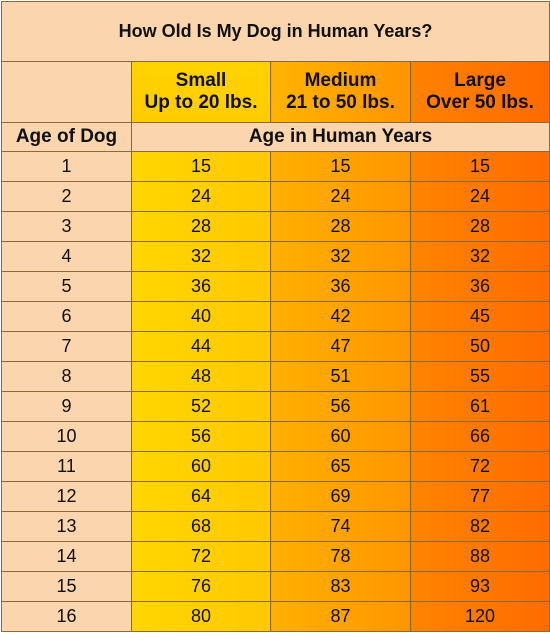 The height and width of the screenshot is (643, 550). I want to click on large-value-cell: 24, so click(479, 196).